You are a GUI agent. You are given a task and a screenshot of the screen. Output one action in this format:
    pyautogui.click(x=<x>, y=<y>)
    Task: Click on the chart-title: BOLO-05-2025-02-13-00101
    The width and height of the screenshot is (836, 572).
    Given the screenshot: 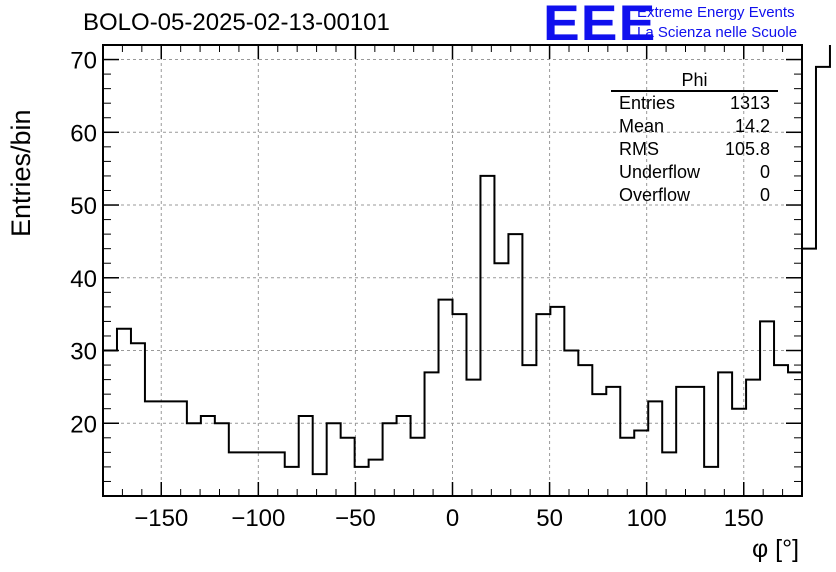 What is the action you would take?
    pyautogui.click(x=236, y=22)
    